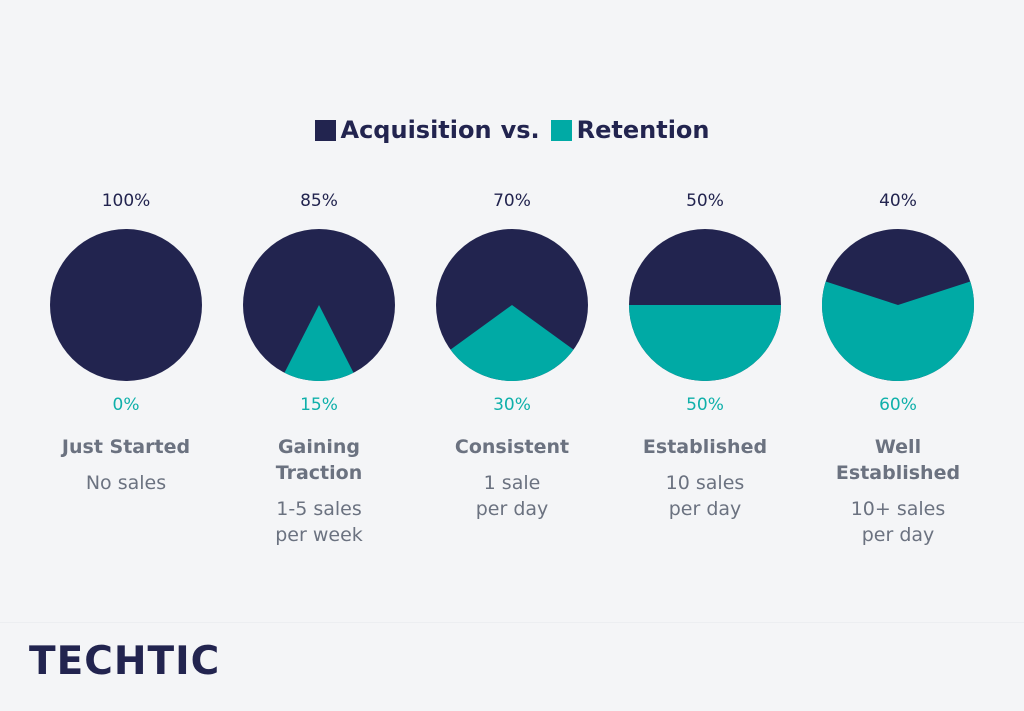 The image size is (1024, 711). I want to click on pie-column: 40% 60% Well Established 10+ sales per day, so click(898, 367).